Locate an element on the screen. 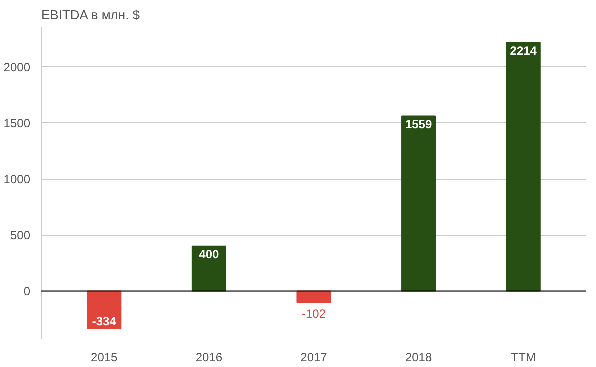 The height and width of the screenshot is (367, 596). y-tick-label: 2000 is located at coordinates (17, 67).